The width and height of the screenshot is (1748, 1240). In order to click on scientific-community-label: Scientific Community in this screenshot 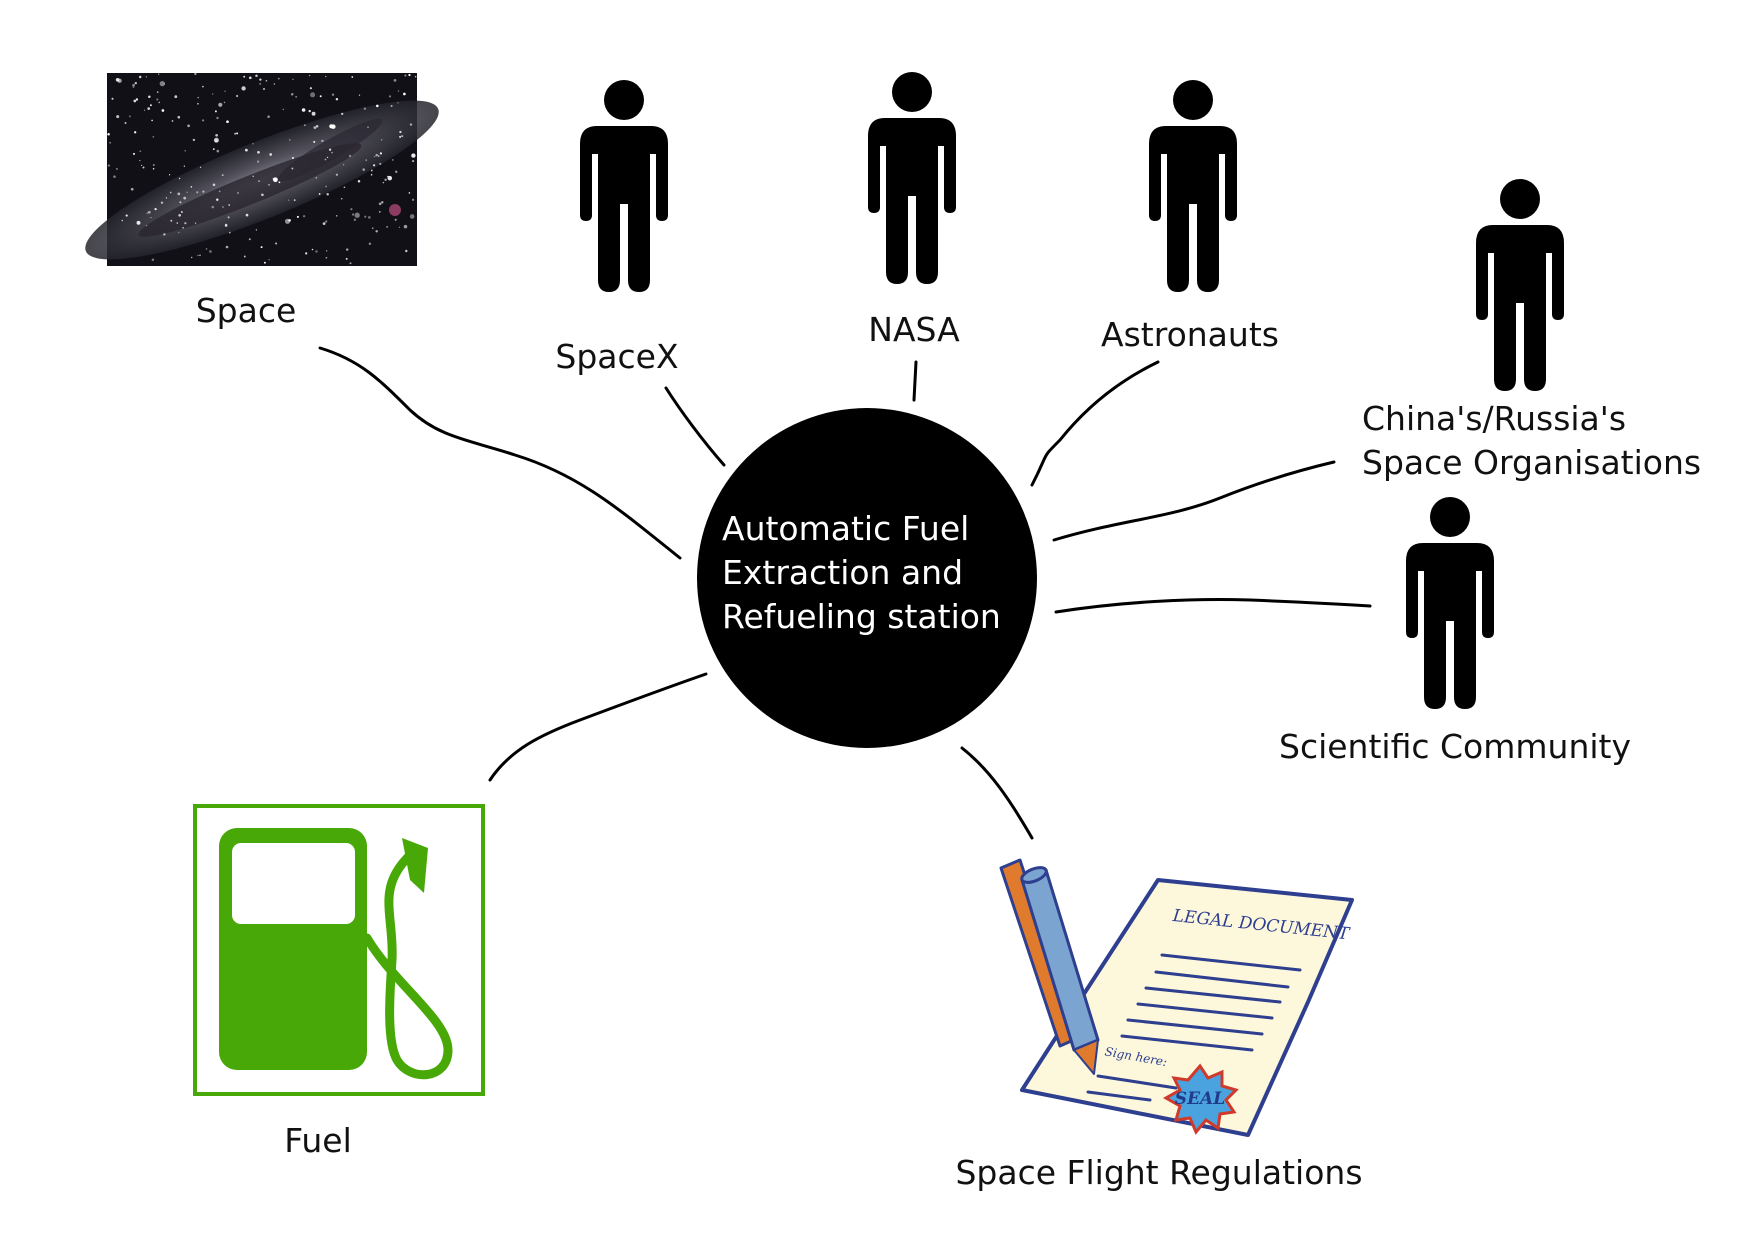, I will do `click(1455, 746)`.